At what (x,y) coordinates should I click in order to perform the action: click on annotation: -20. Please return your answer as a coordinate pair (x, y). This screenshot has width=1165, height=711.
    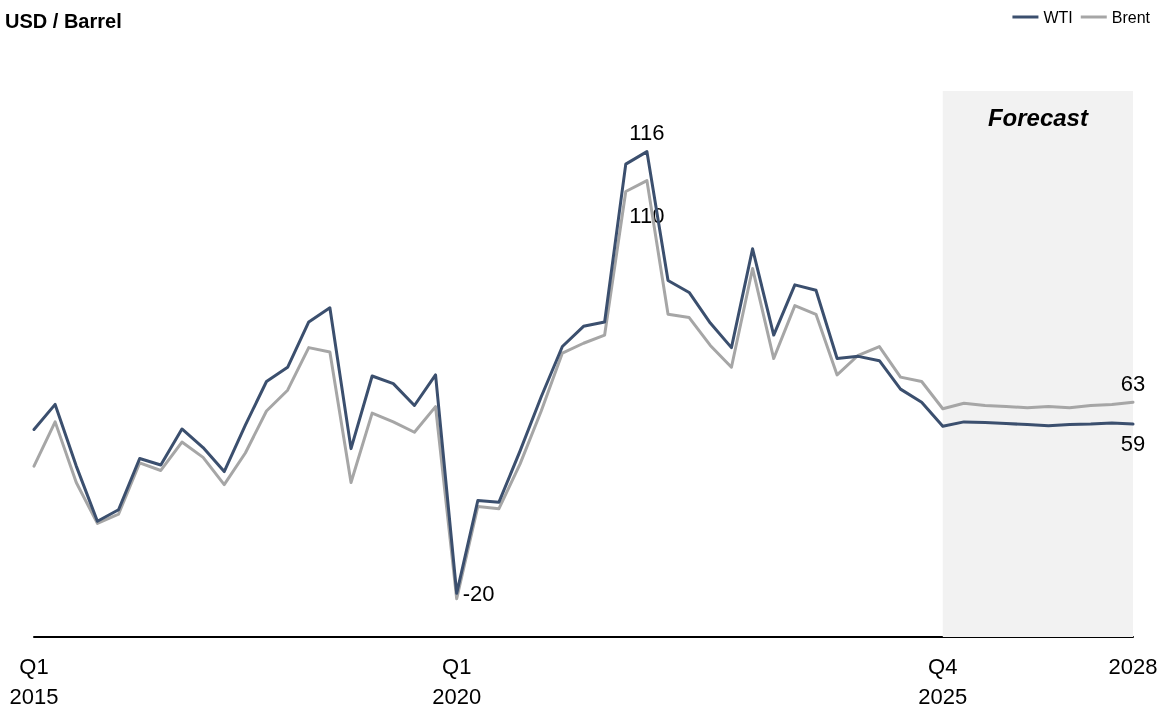
    Looking at the image, I should click on (478, 593).